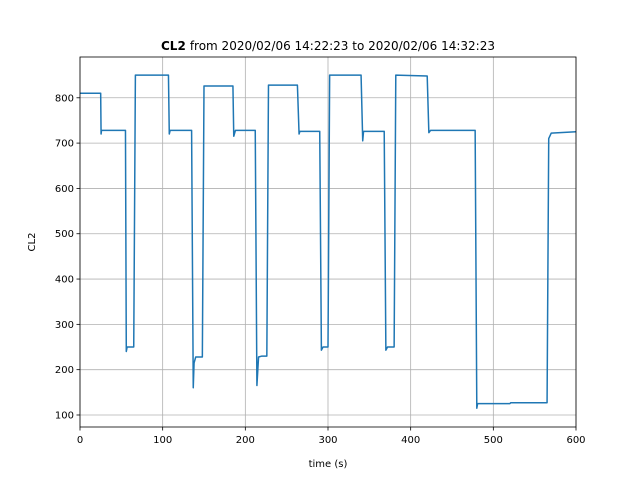  I want to click on y-tick-label: 400, so click(64, 280).